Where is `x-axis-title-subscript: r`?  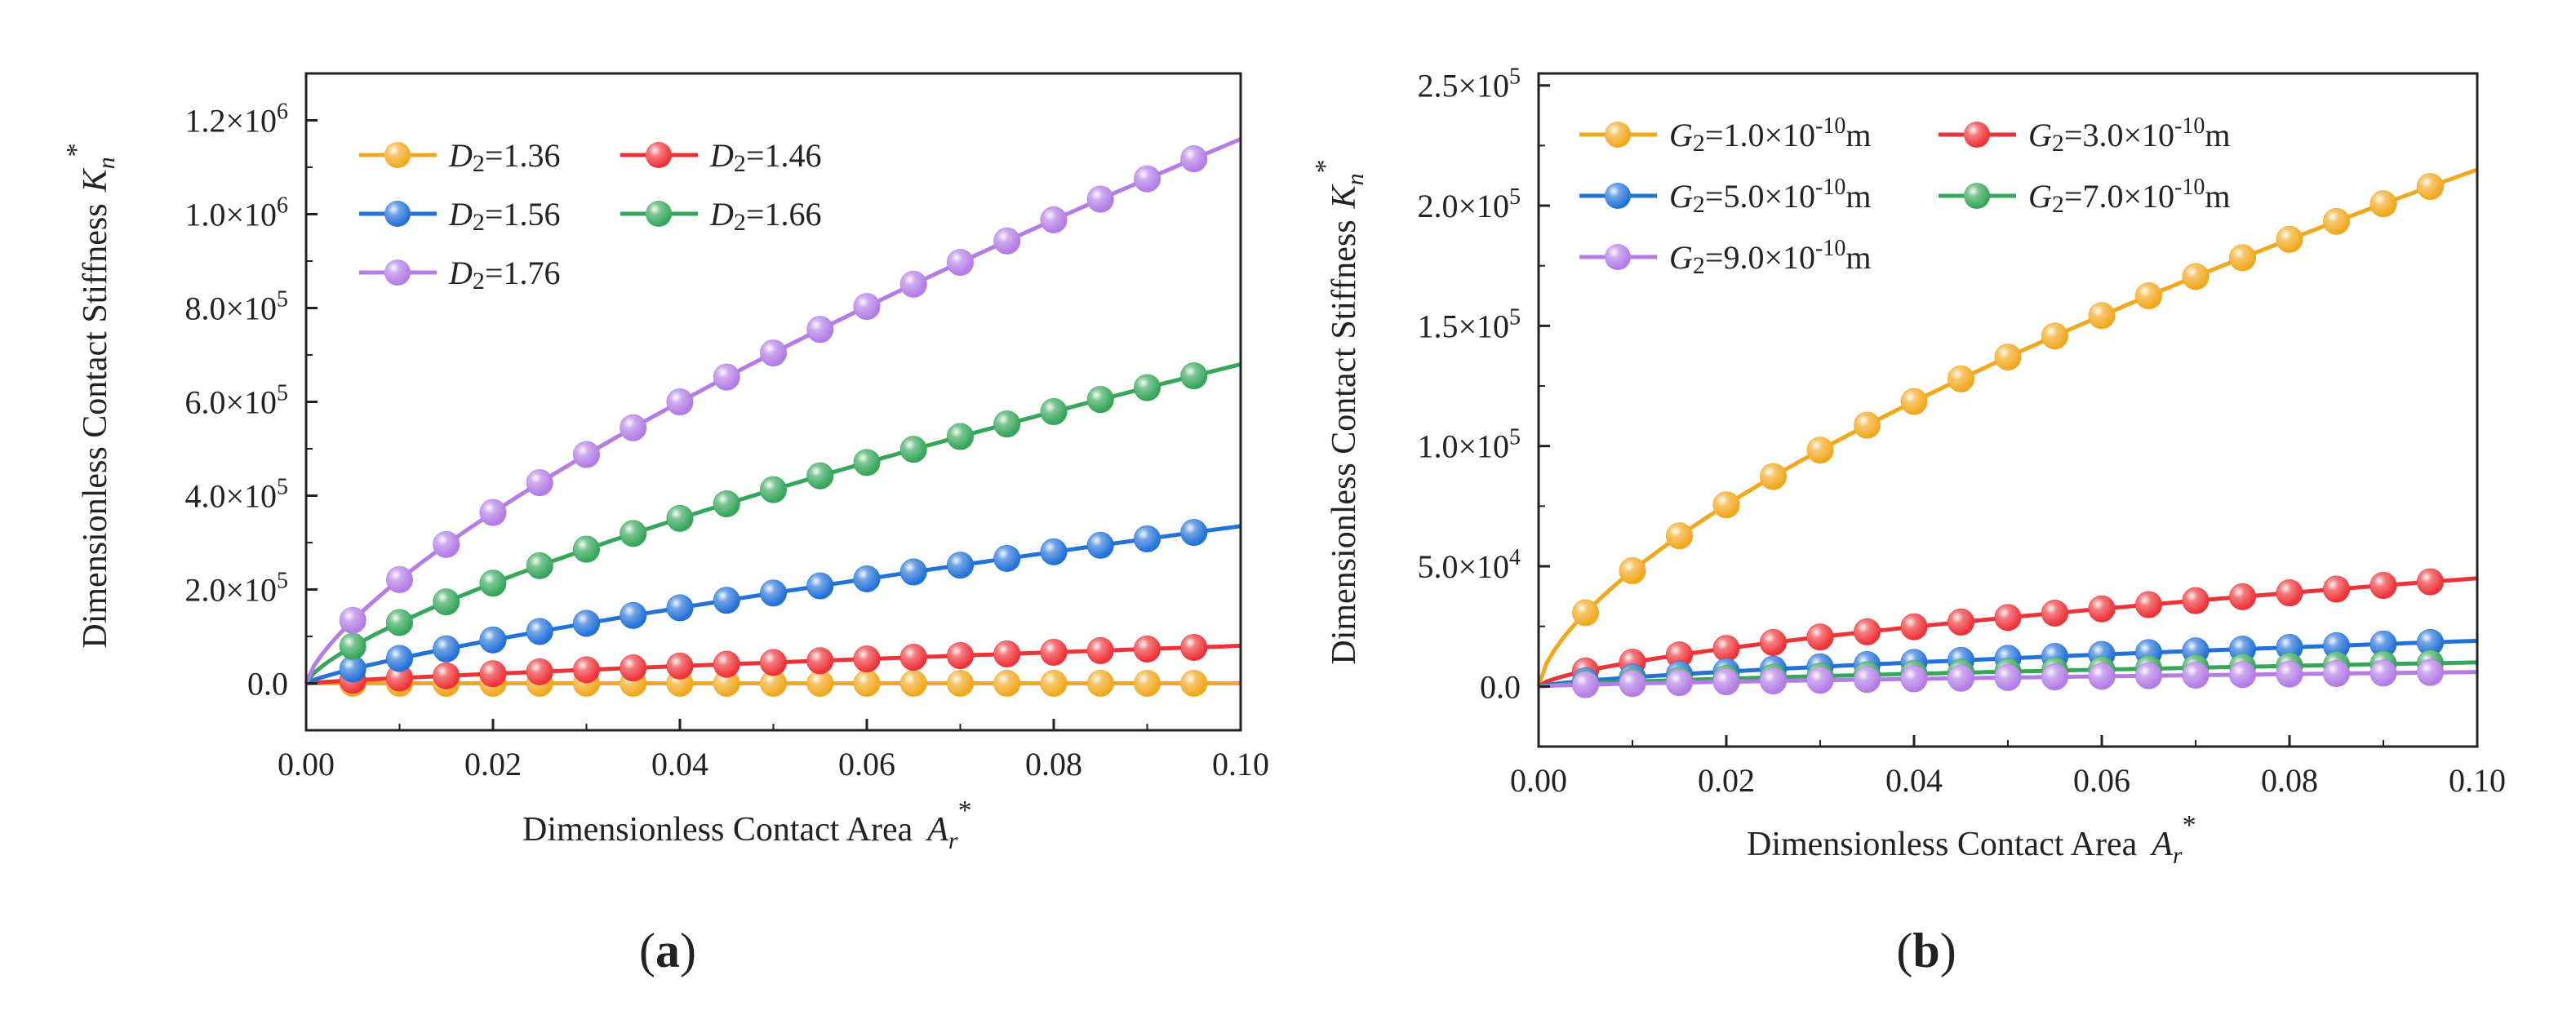
x-axis-title-subscript: r is located at coordinates (953, 840).